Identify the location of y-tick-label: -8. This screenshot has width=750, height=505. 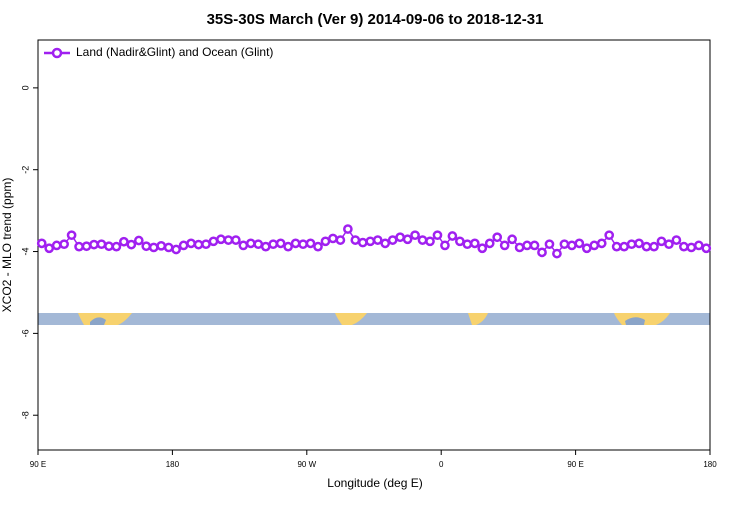
(25, 415).